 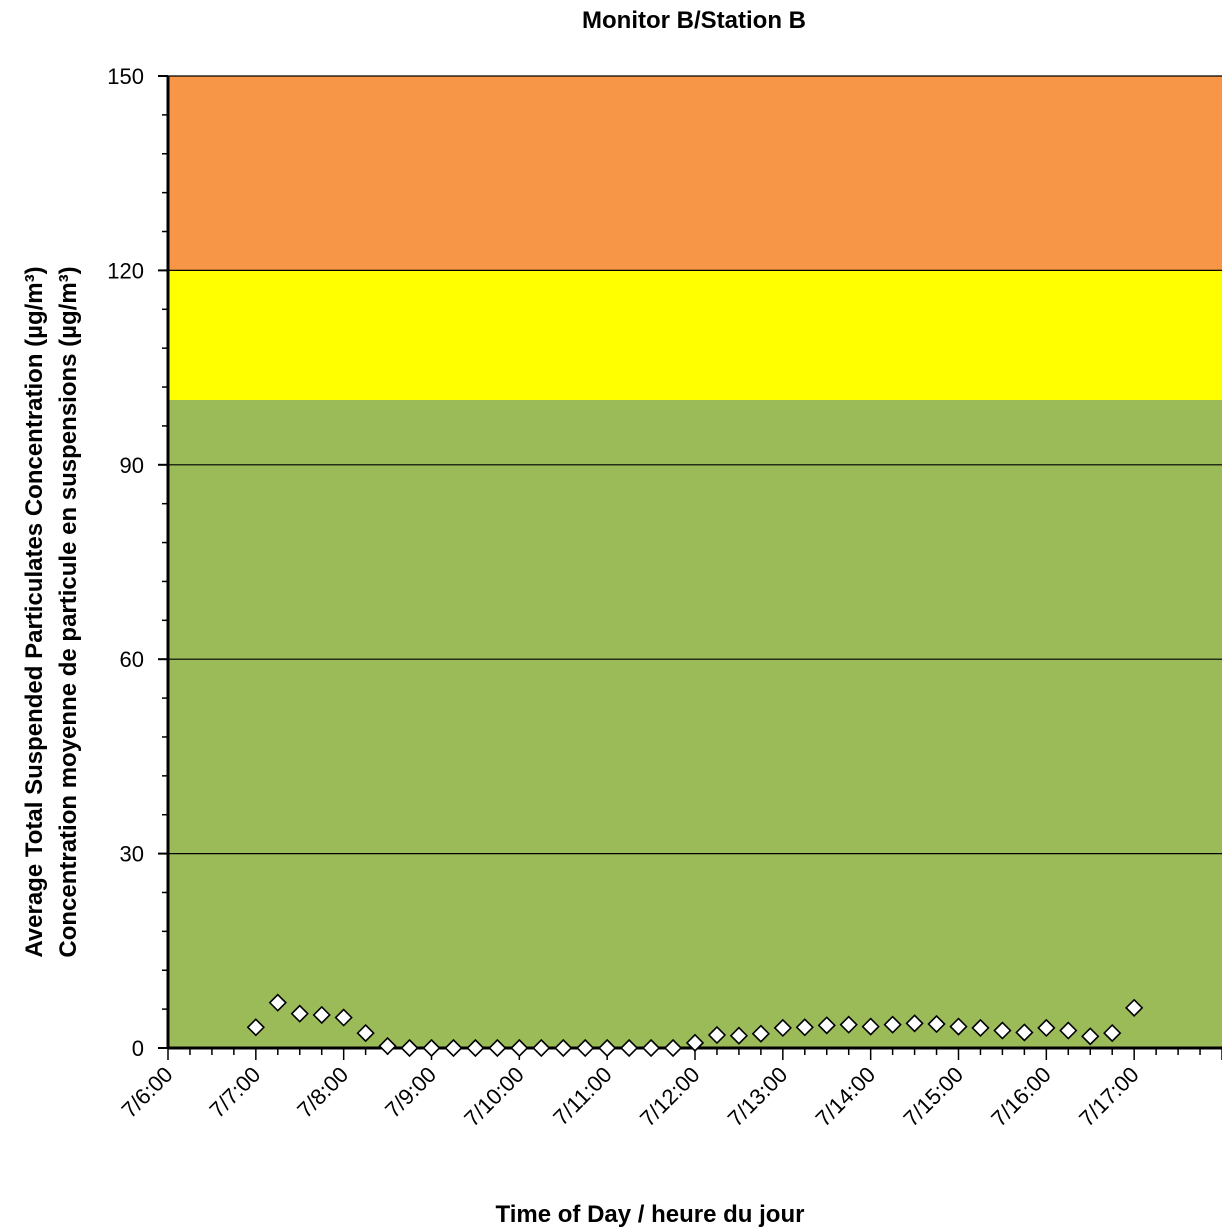 What do you see at coordinates (494, 1097) in the screenshot?
I see `x-tick-label: 7/10:00` at bounding box center [494, 1097].